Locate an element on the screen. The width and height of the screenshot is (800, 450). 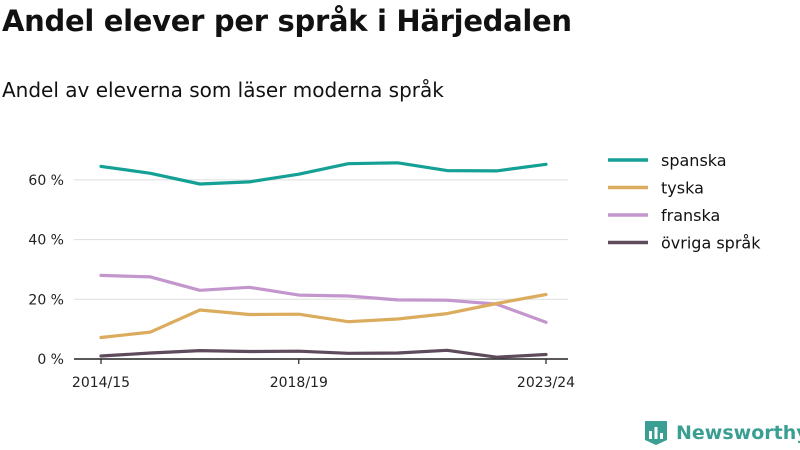
brand-name: Newsworthy is located at coordinates (738, 433).